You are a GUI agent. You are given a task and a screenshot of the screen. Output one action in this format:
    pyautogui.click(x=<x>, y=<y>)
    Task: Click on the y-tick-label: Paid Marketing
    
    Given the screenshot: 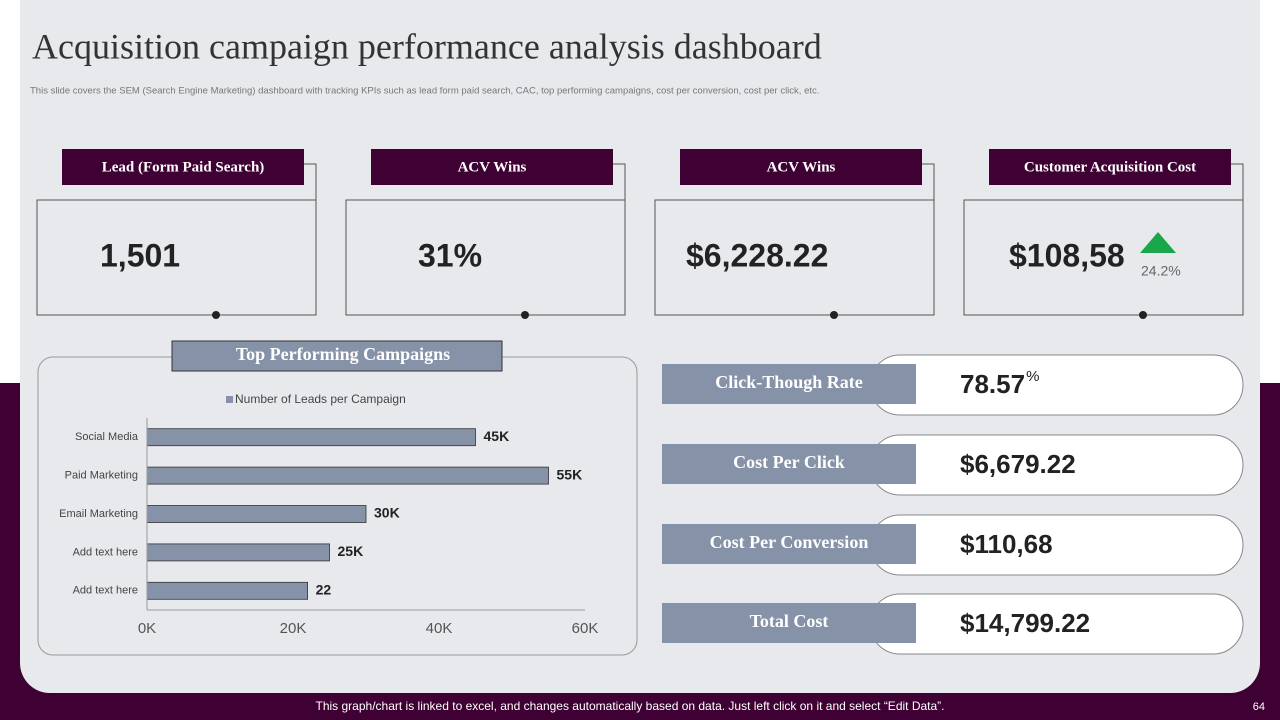 What is the action you would take?
    pyautogui.click(x=101, y=476)
    